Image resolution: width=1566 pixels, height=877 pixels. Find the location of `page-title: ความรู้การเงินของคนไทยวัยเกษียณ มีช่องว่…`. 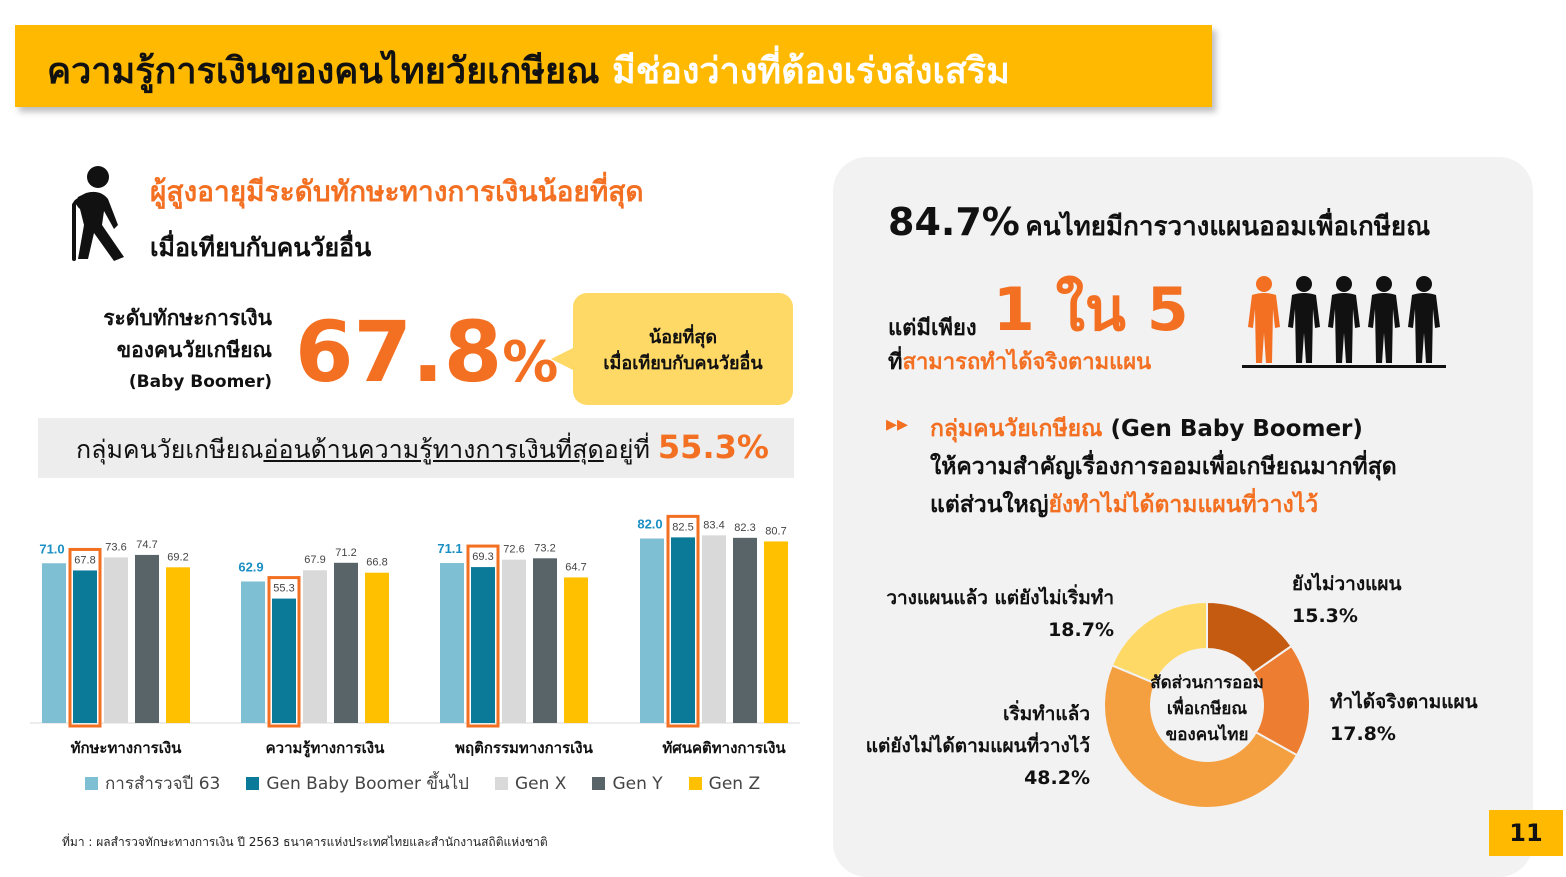

page-title: ความรู้การเงินของคนไทยวัยเกษียณ มีช่องว่… is located at coordinates (528, 70).